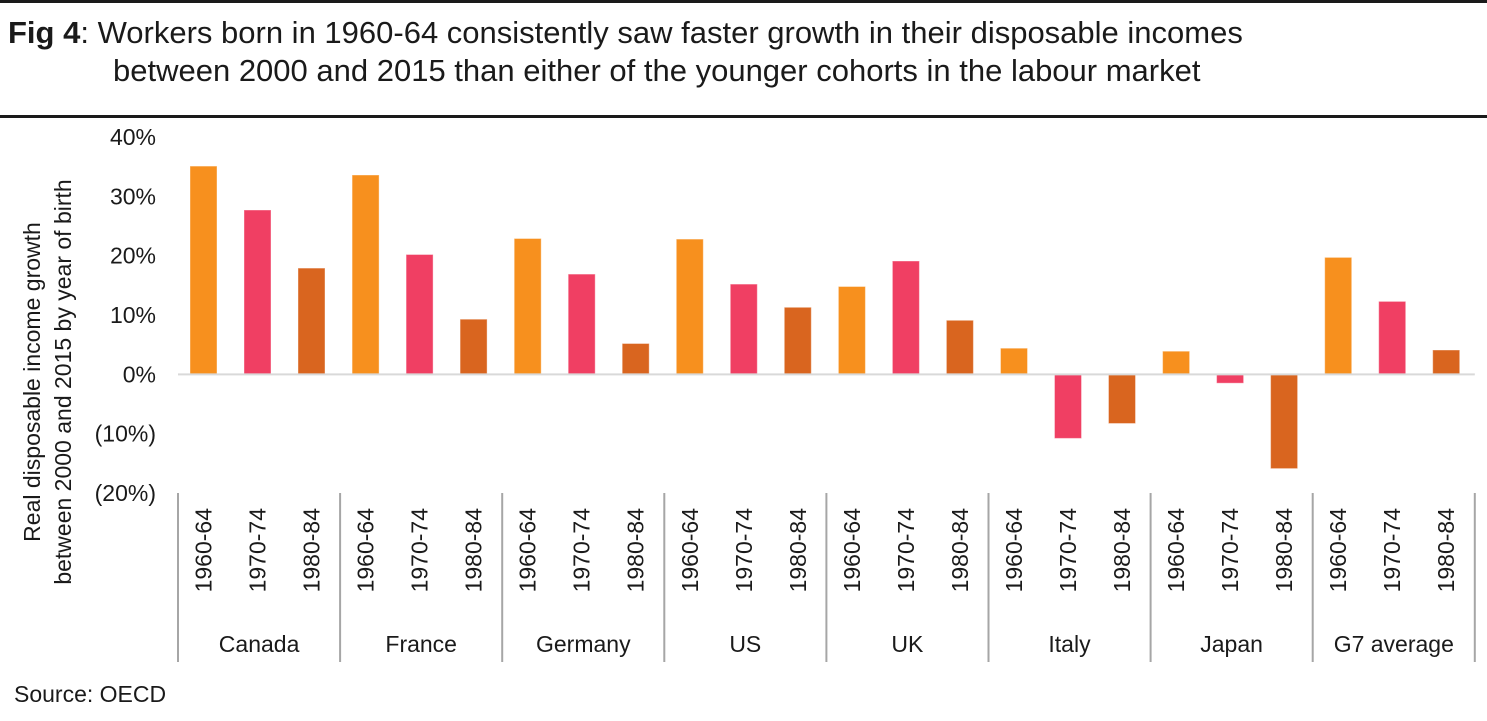  I want to click on group-label: Japan, so click(1231, 644).